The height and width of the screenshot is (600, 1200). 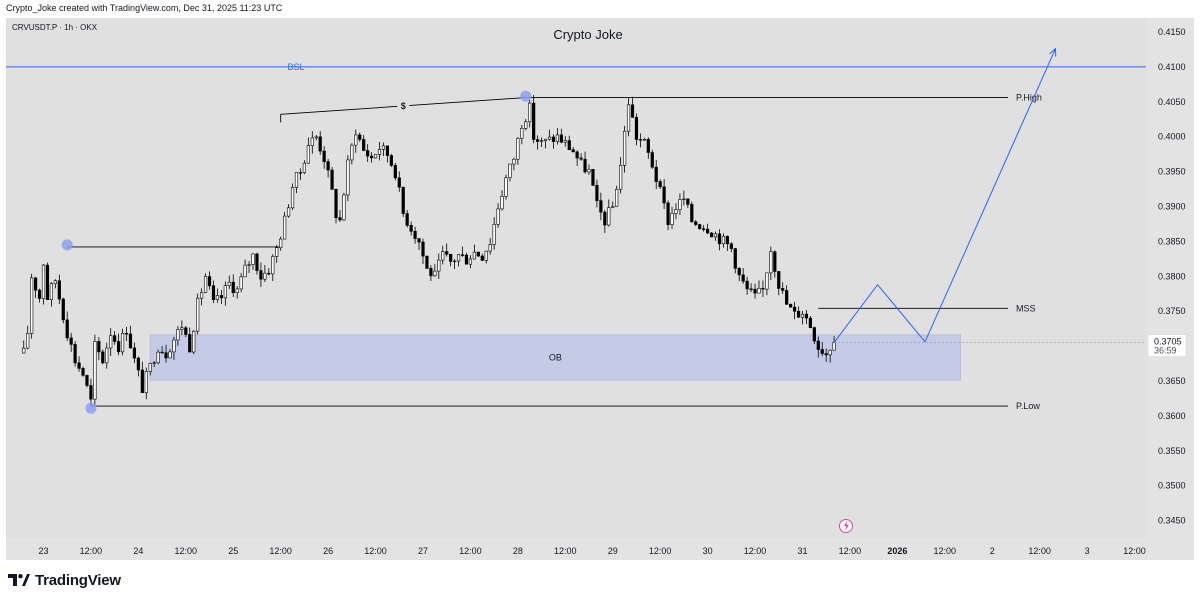 What do you see at coordinates (1172, 486) in the screenshot?
I see `y-tick-label: 0.3500` at bounding box center [1172, 486].